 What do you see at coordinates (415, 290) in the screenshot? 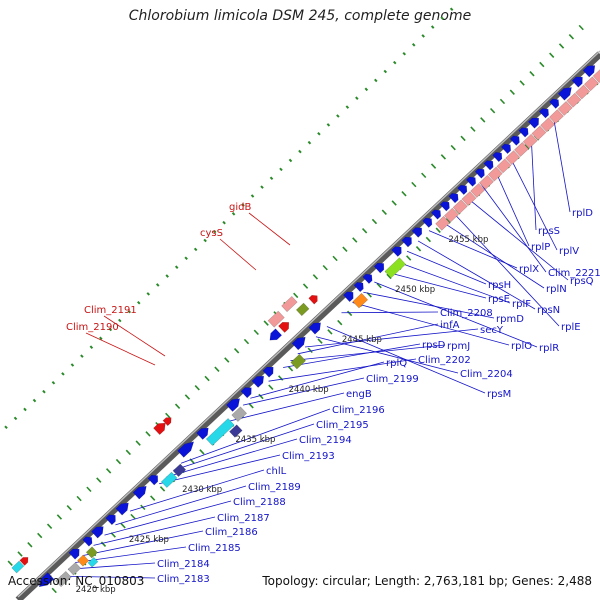
I see `kbp-label: 2450 kbp` at bounding box center [415, 290].